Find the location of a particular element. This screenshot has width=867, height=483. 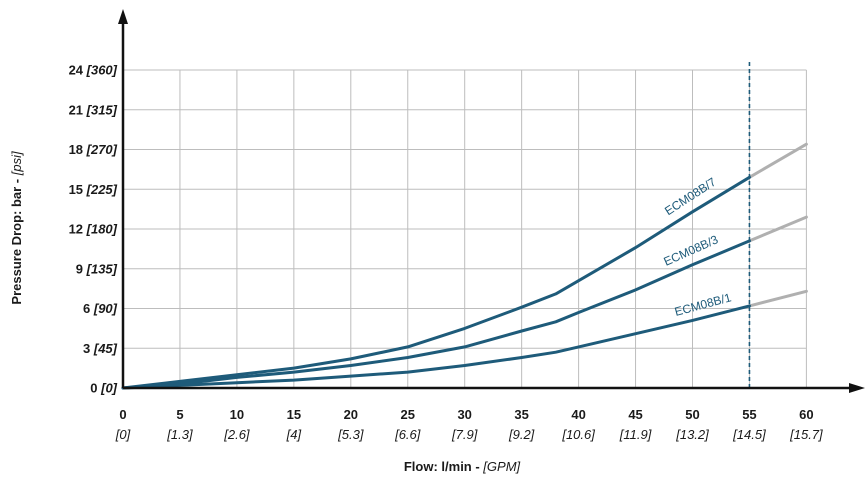

x-axis-title-main: Flow: l/min - is located at coordinates (443, 466).